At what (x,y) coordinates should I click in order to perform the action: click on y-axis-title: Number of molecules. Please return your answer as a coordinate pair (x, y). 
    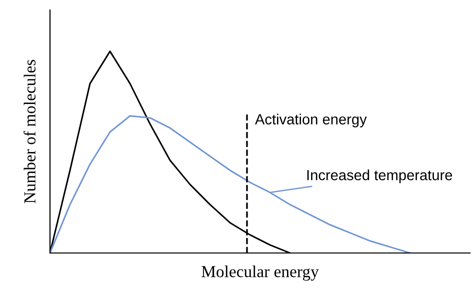
    Looking at the image, I should click on (30, 132).